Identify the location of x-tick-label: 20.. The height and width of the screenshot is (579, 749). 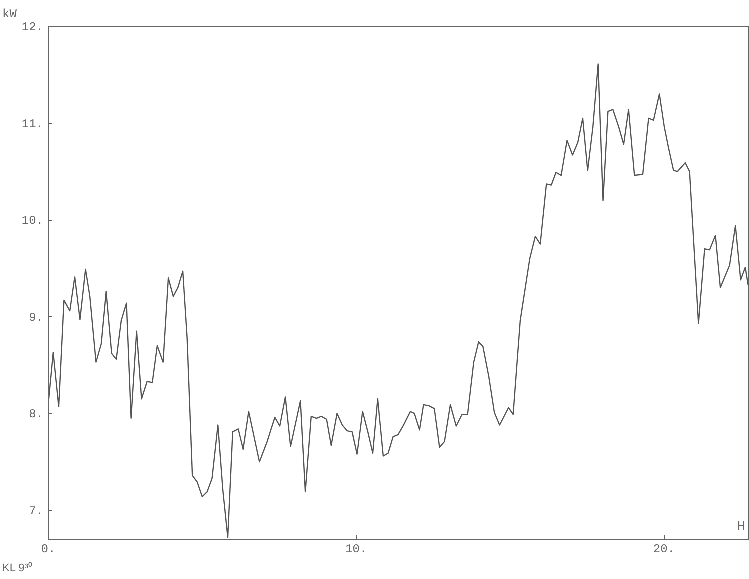
(664, 549).